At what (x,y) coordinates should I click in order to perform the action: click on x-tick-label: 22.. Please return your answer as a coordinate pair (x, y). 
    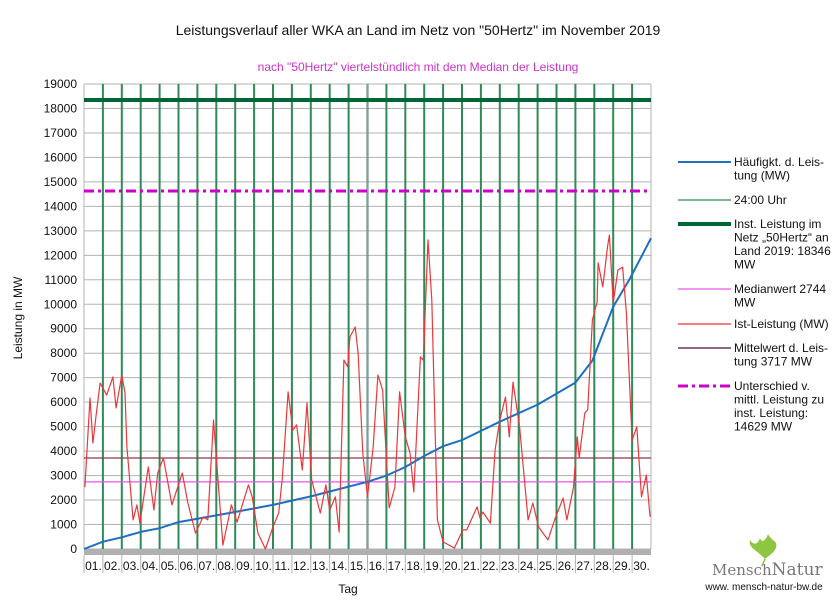
    Looking at the image, I should click on (490, 566).